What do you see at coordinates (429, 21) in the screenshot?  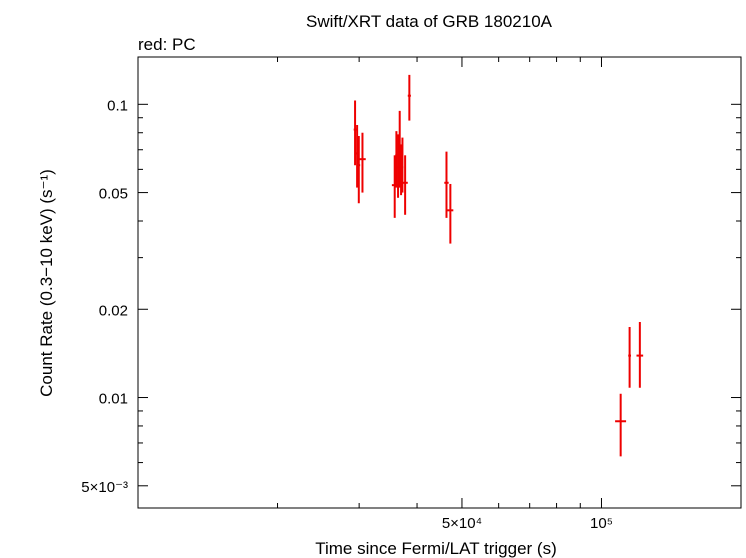 I see `chart-title: Swift/XRT data of GRB 180210A` at bounding box center [429, 21].